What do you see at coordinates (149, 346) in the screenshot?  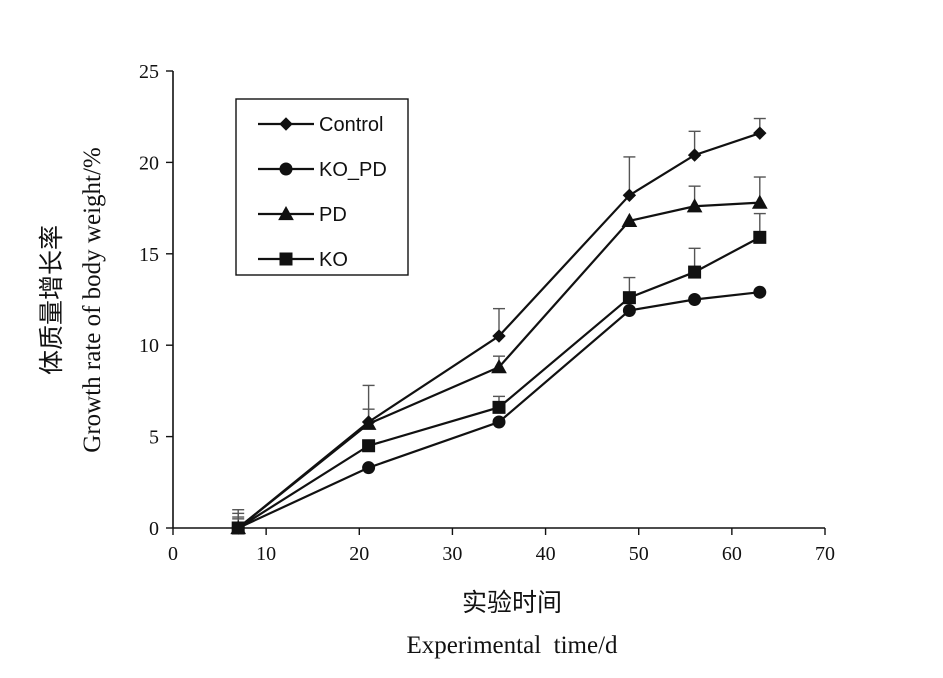 I see `y-tick-label: 10` at bounding box center [149, 346].